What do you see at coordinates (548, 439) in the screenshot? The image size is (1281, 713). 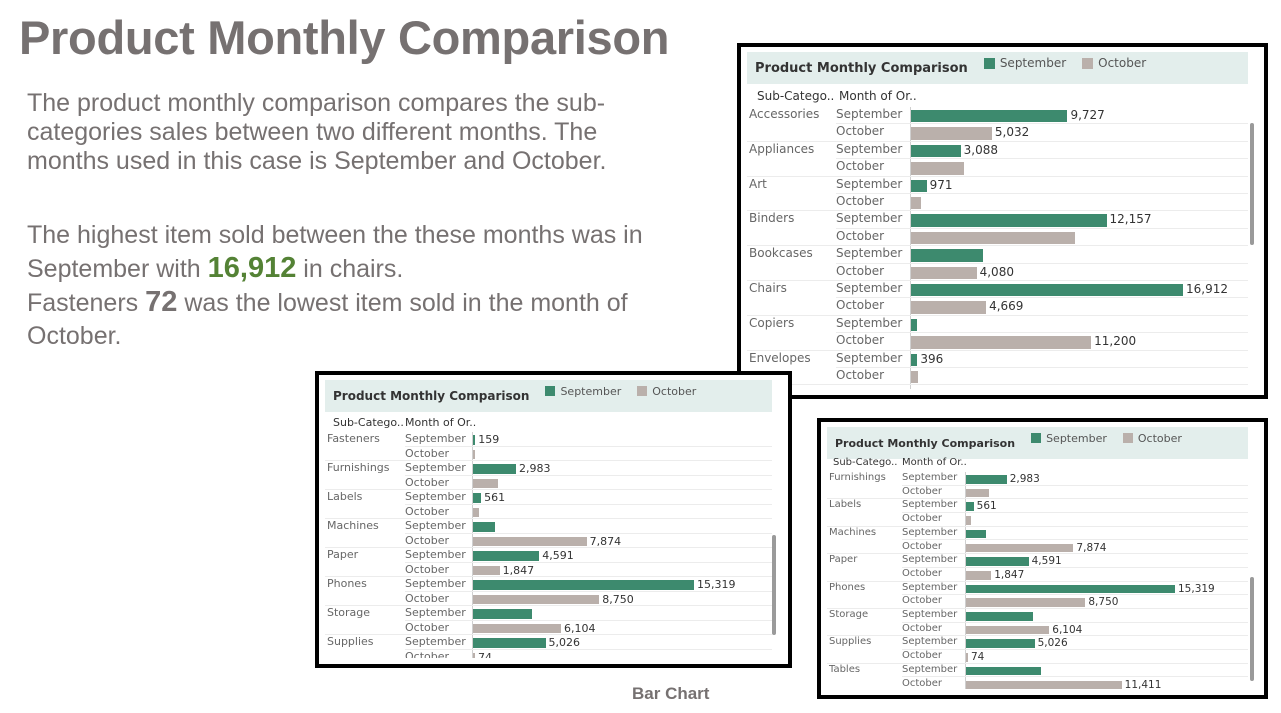 I see `bar-row: Fasteners September 159` at bounding box center [548, 439].